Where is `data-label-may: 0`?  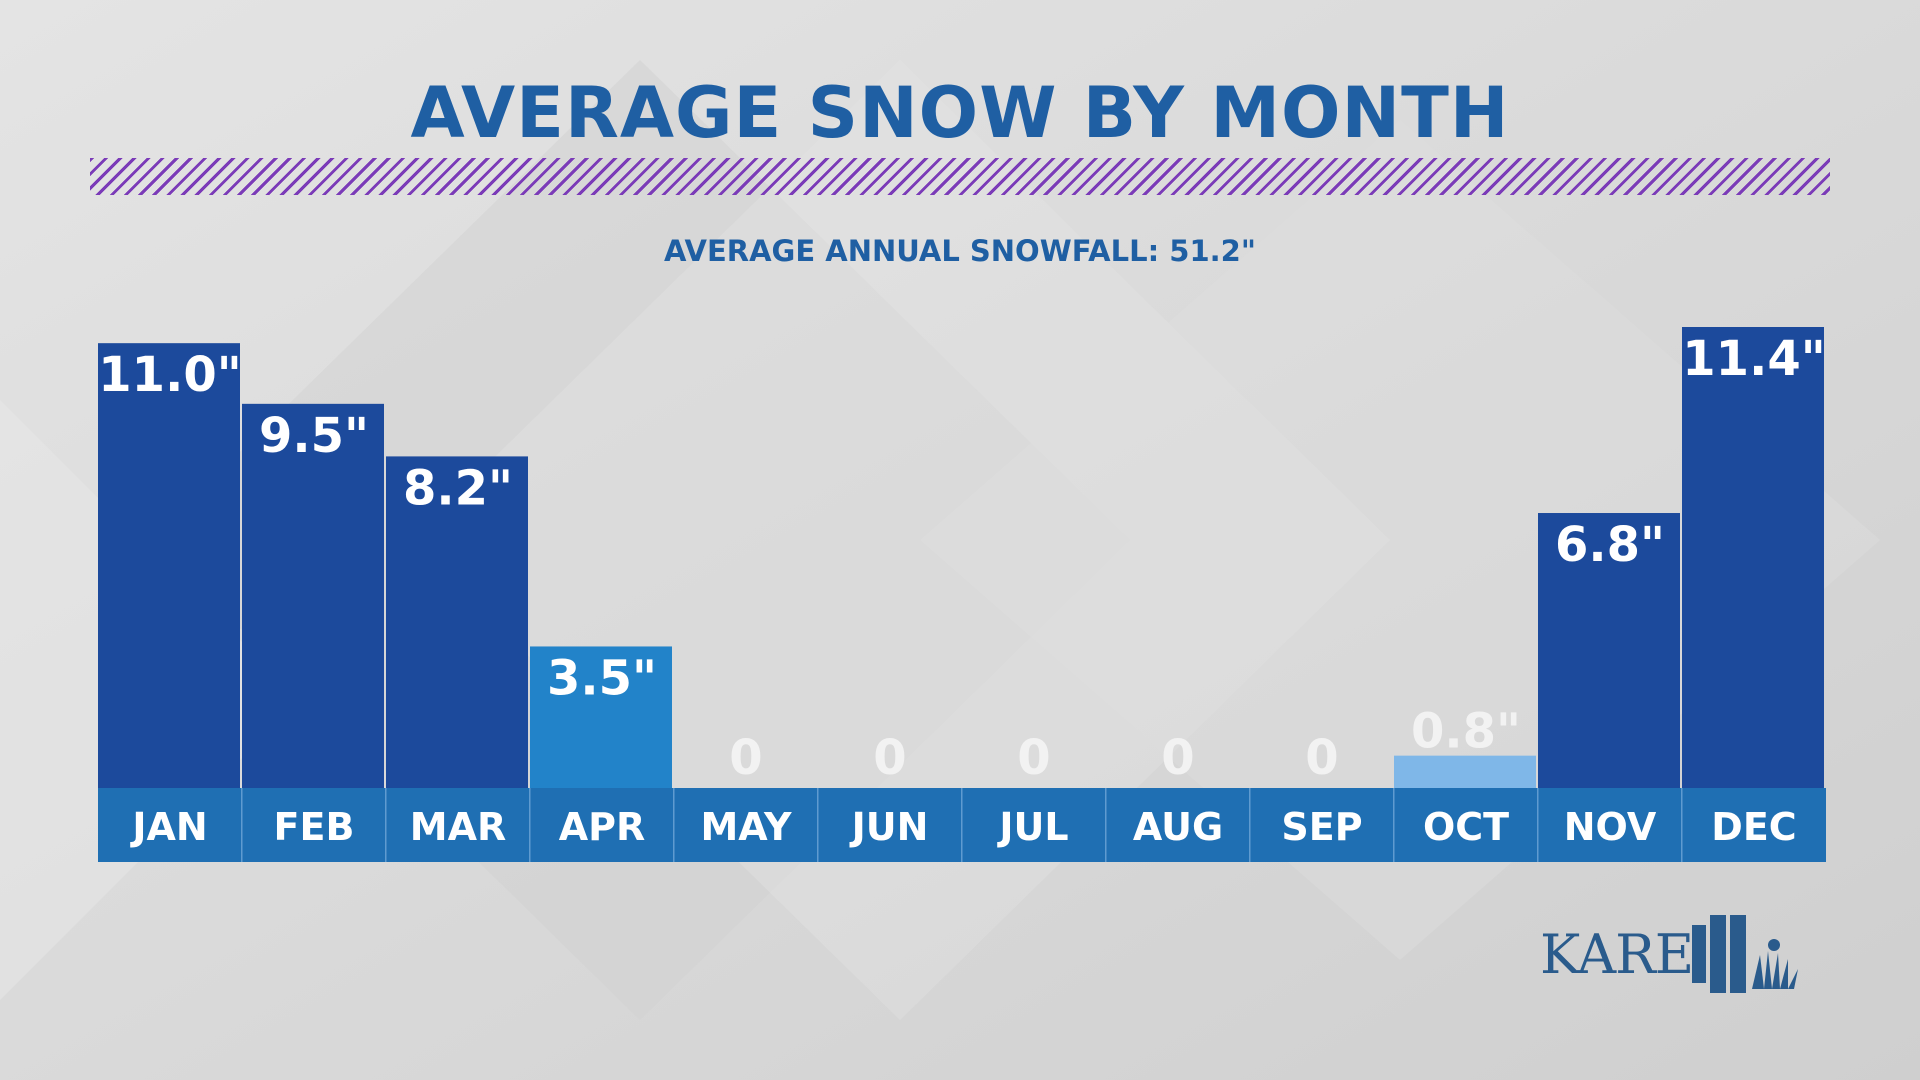
data-label-may: 0 is located at coordinates (745, 758).